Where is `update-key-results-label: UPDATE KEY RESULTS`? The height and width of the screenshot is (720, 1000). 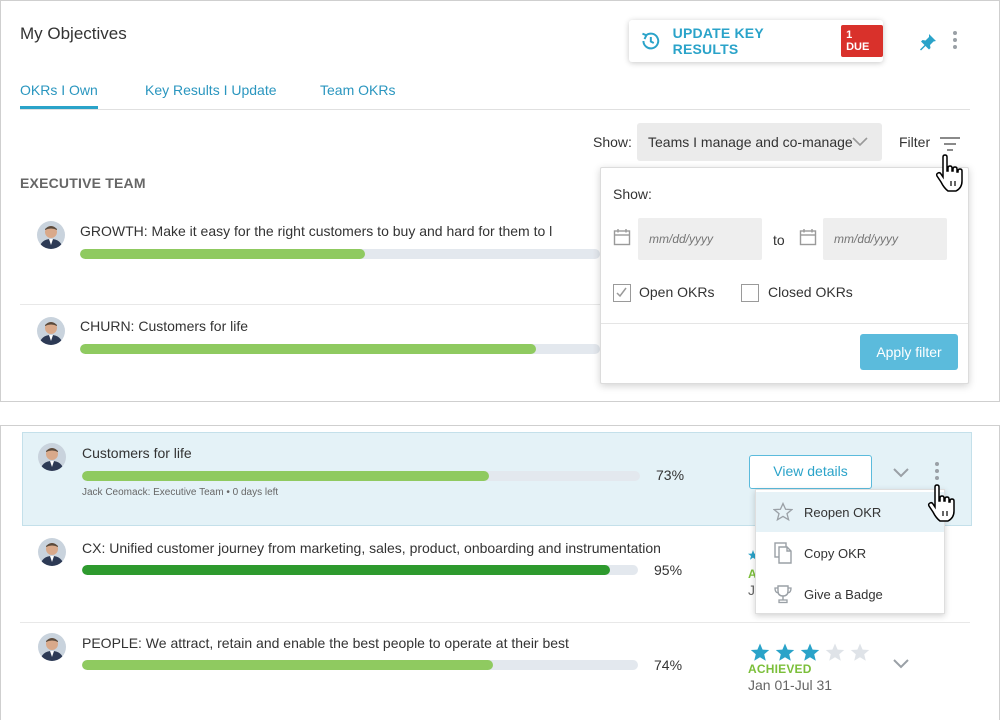 update-key-results-label: UPDATE KEY RESULTS is located at coordinates (718, 41).